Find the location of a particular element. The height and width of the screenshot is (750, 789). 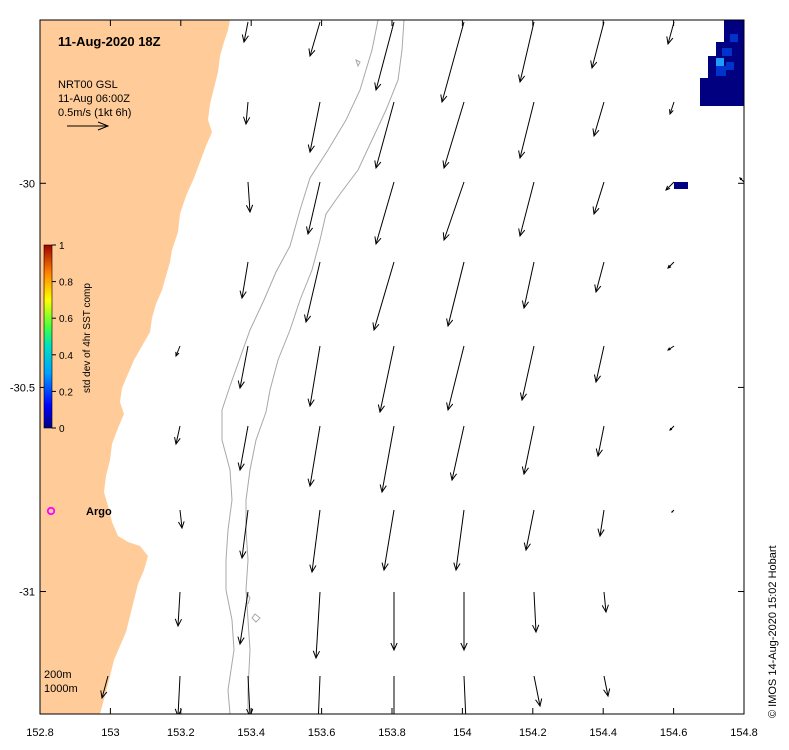

x-tick-label: 152.8 is located at coordinates (40, 733).